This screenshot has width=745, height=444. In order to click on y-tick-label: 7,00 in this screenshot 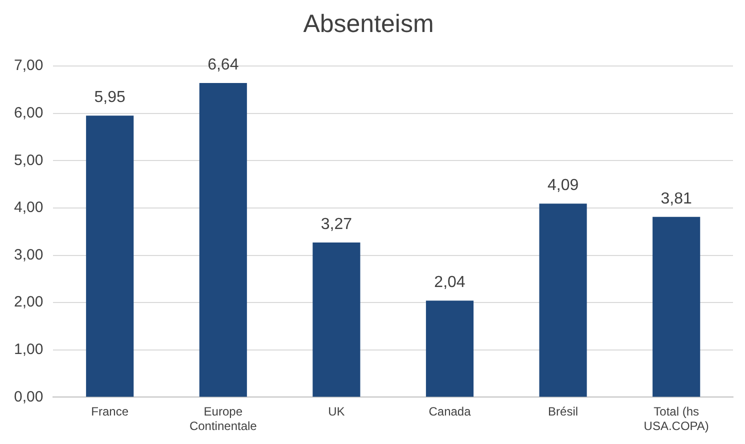, I will do `click(29, 65)`.